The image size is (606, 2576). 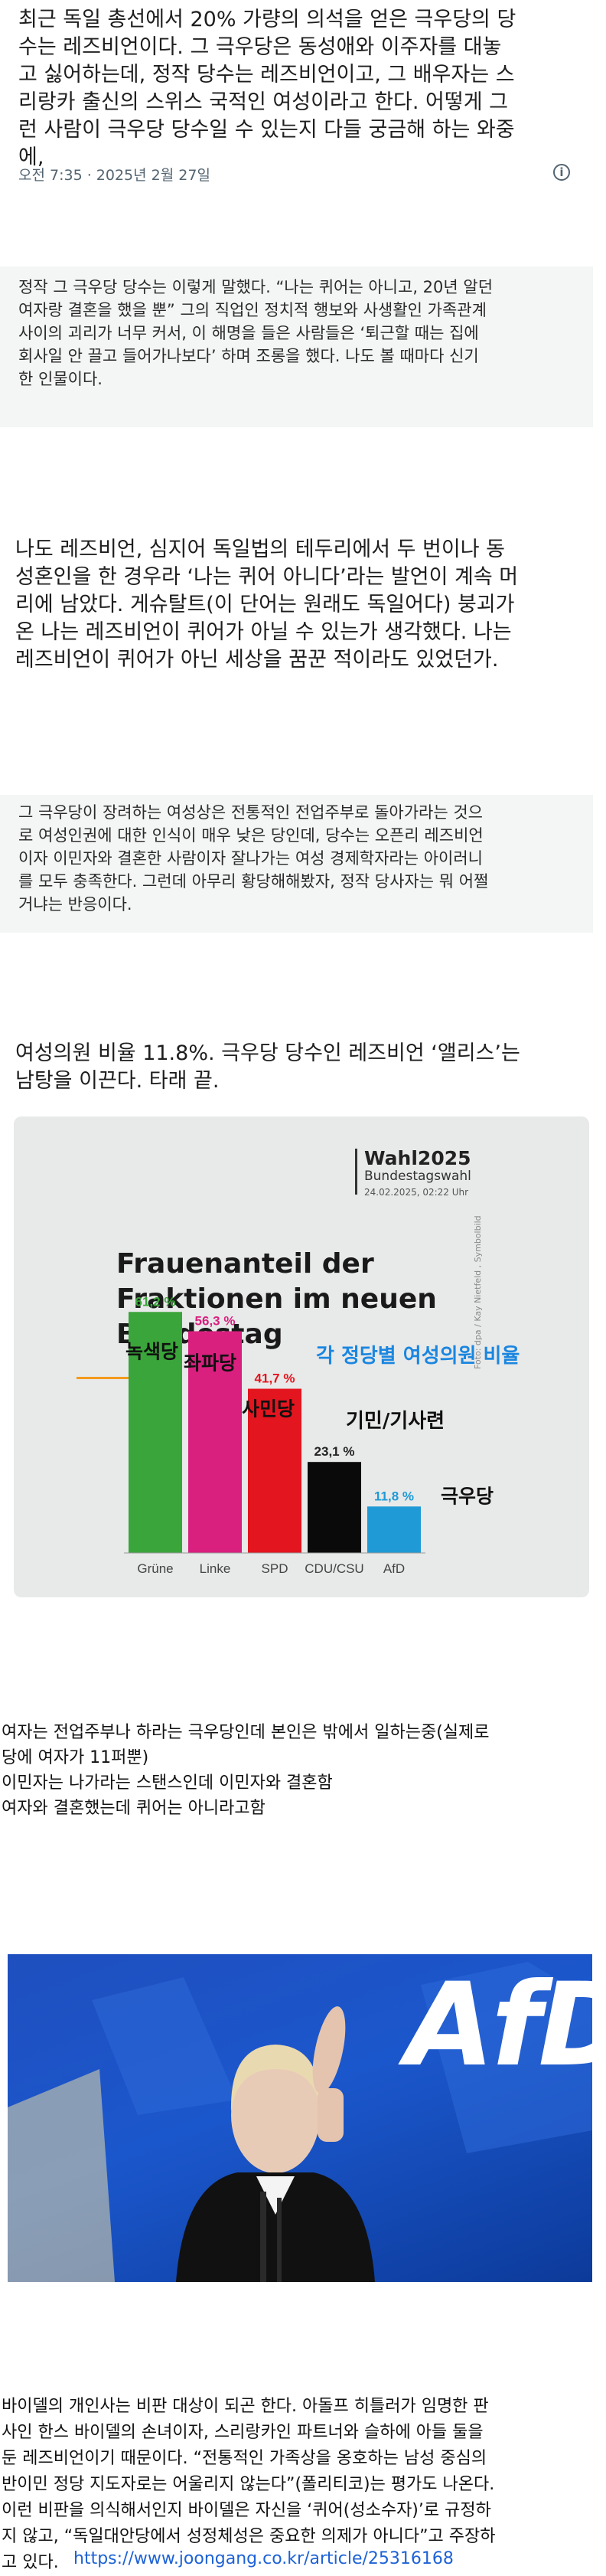 What do you see at coordinates (394, 1529) in the screenshot?
I see `bar-afd` at bounding box center [394, 1529].